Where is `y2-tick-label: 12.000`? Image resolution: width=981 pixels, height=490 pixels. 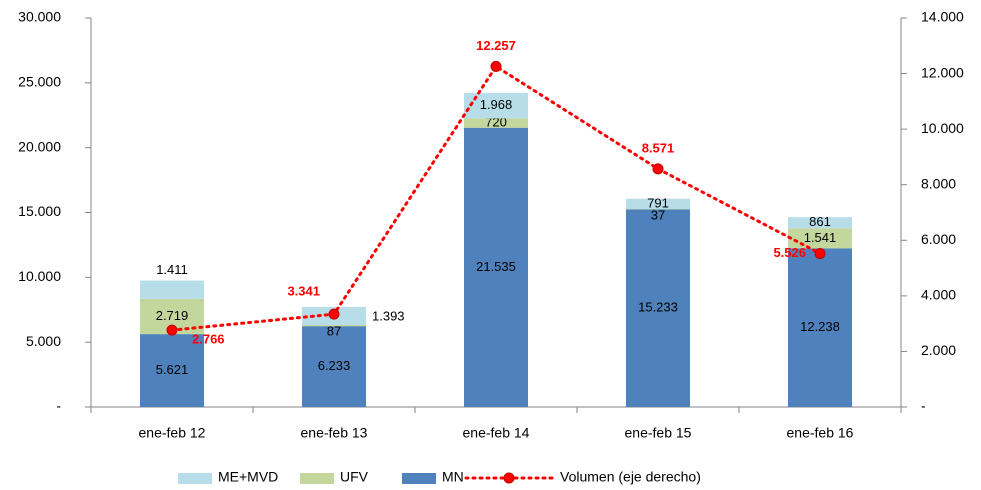
y2-tick-label: 12.000 is located at coordinates (942, 72).